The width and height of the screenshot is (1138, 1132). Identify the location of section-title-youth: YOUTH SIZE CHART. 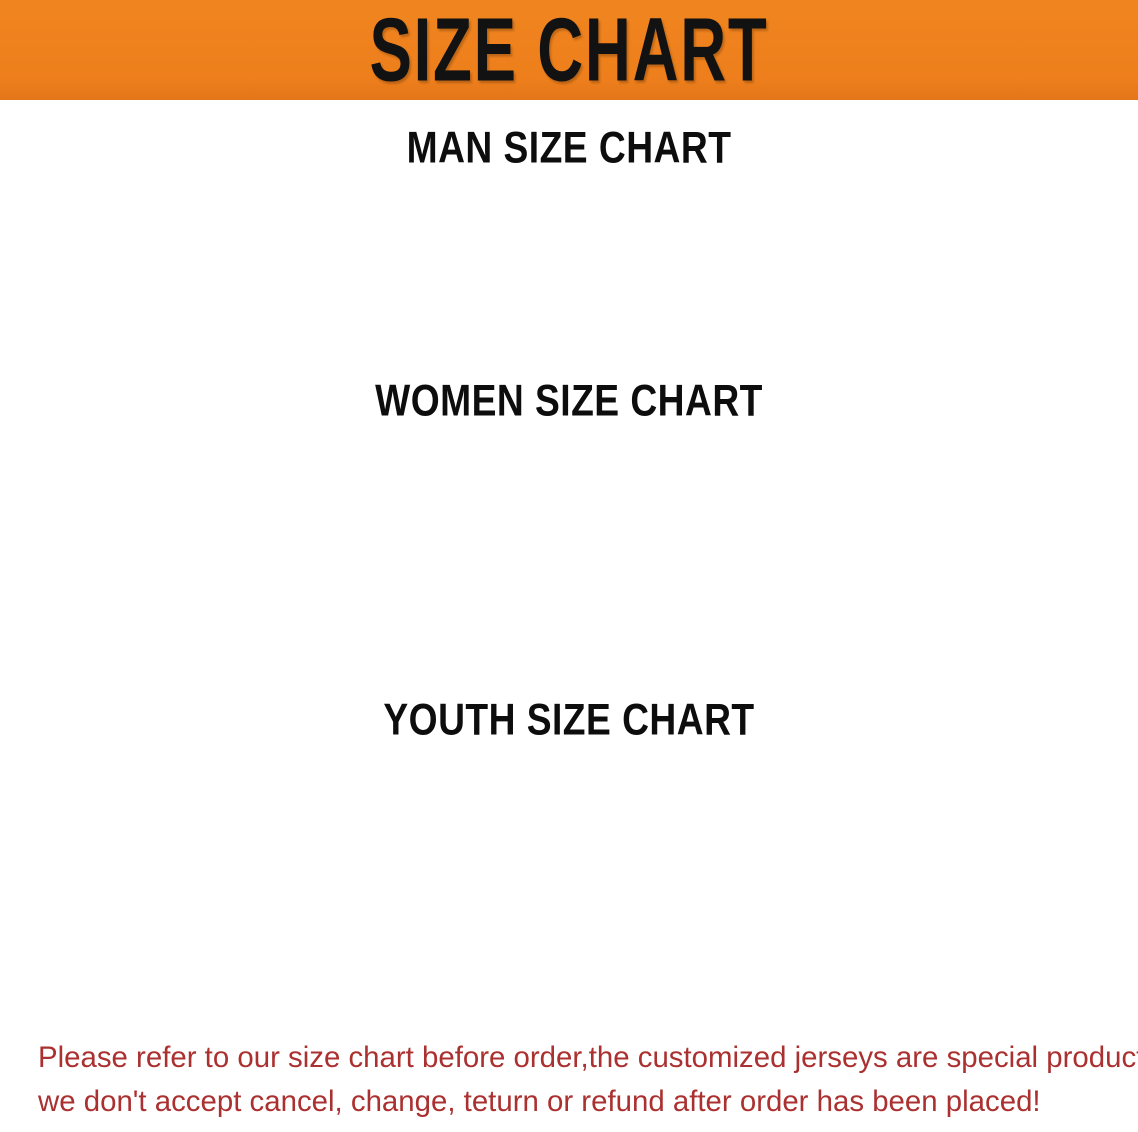
(569, 720).